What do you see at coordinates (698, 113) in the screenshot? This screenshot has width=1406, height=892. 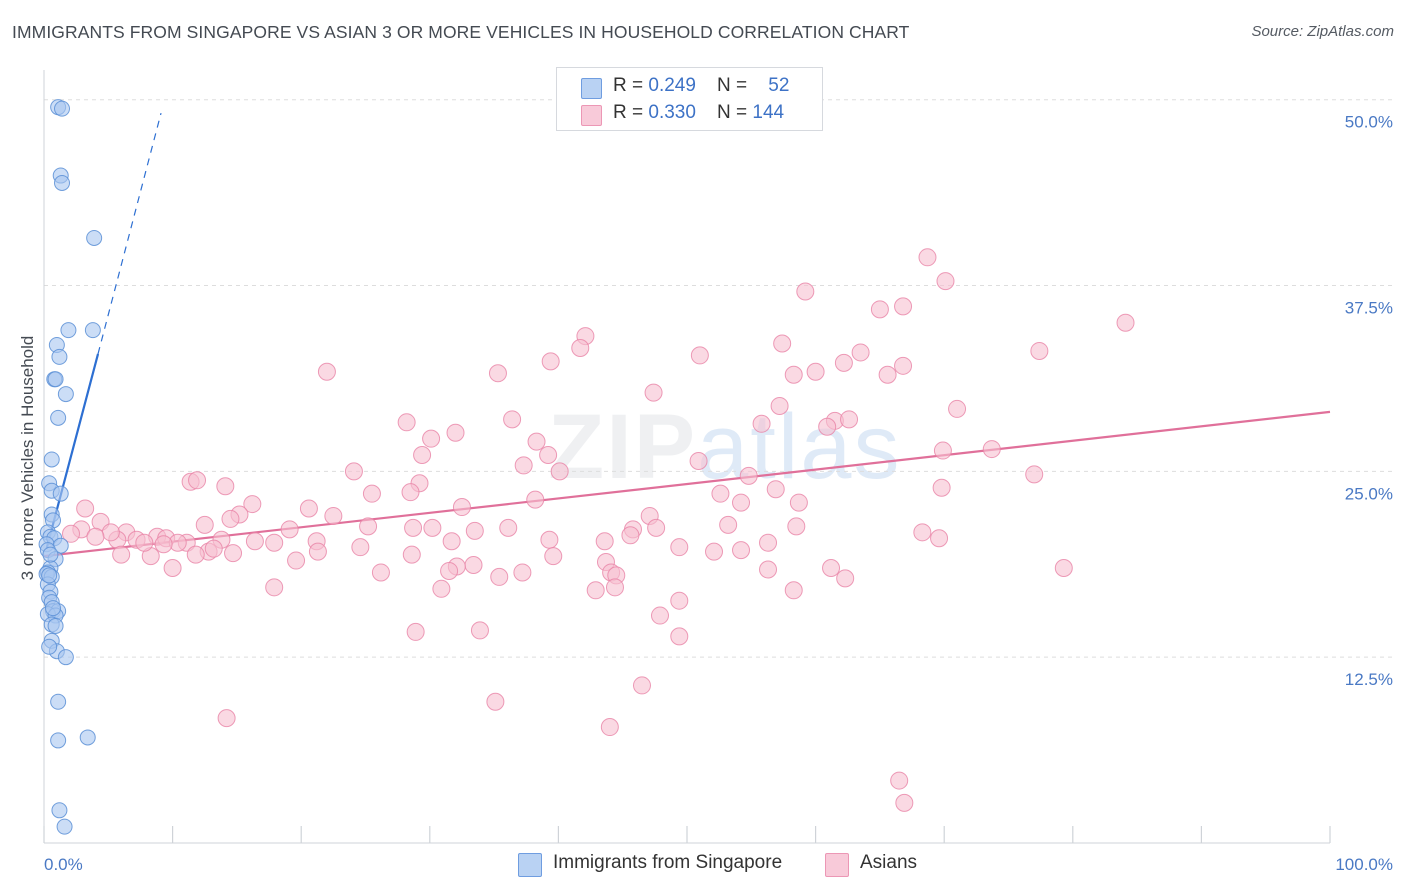 I see `legend-text: R = 0.330 N = 144` at bounding box center [698, 113].